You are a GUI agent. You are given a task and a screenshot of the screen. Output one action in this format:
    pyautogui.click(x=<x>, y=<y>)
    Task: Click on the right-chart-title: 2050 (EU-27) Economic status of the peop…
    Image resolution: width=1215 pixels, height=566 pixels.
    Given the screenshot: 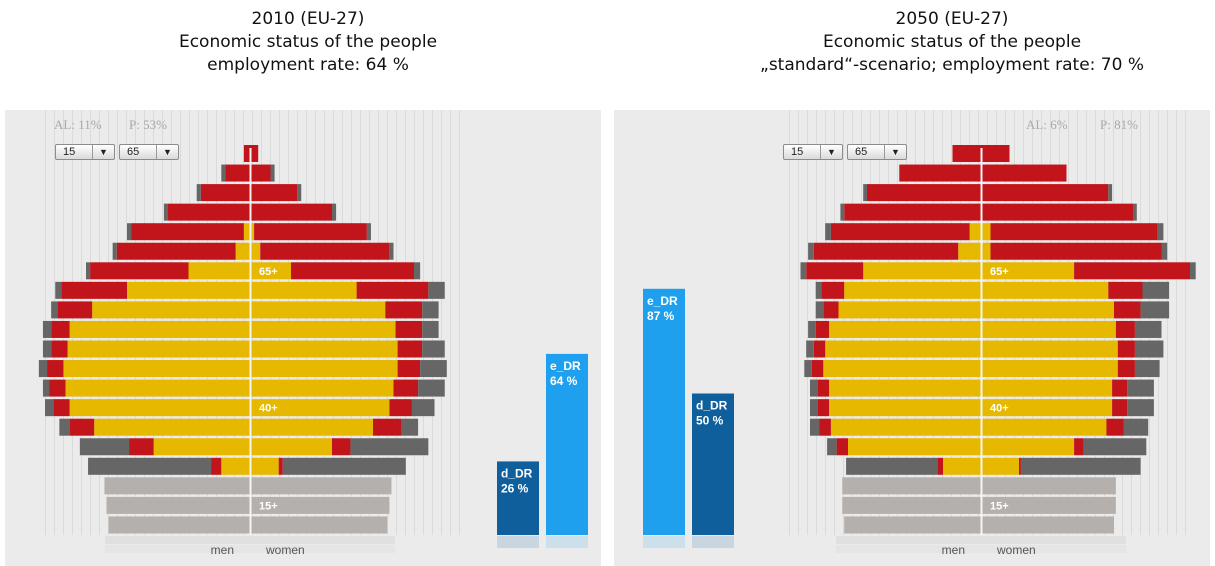 What is the action you would take?
    pyautogui.click(x=952, y=42)
    